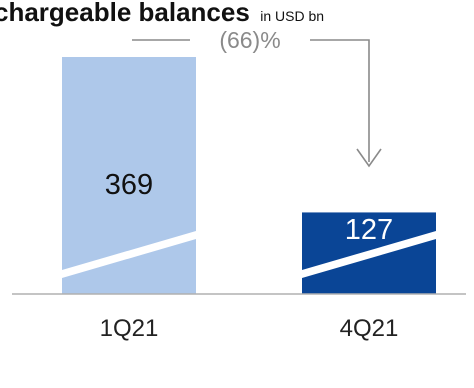 The image size is (474, 388). What do you see at coordinates (129, 328) in the screenshot?
I see `category-label-1q21: 1Q21` at bounding box center [129, 328].